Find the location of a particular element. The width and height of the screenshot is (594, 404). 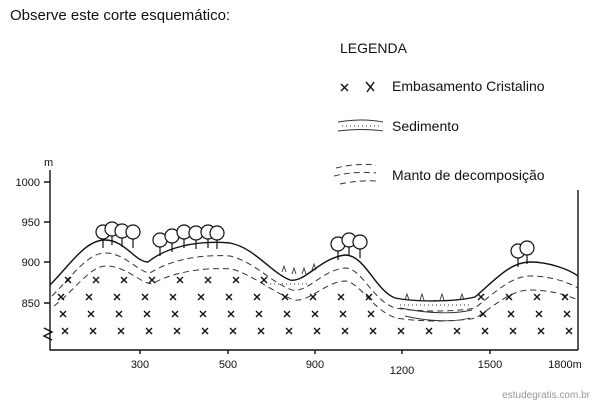

x-tick-label: 500 is located at coordinates (228, 365).